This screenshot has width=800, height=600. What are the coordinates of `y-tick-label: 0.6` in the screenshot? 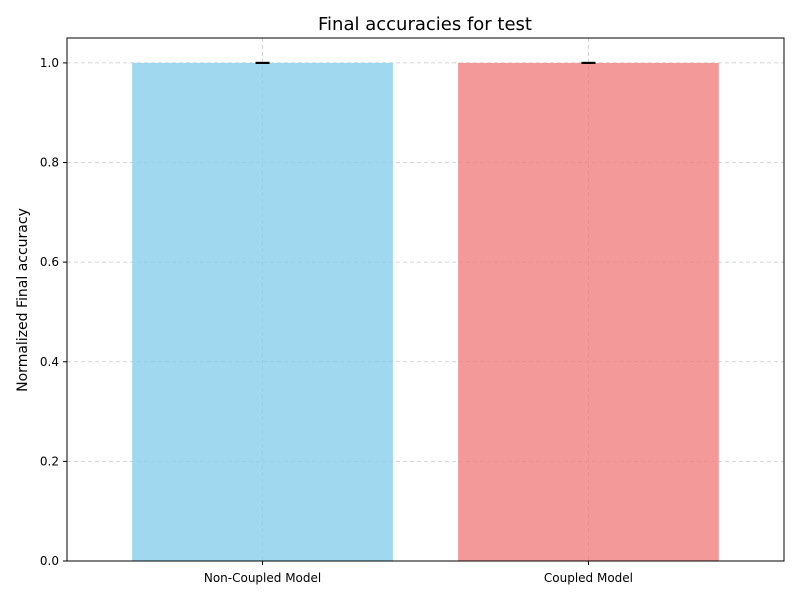 It's located at (49, 262).